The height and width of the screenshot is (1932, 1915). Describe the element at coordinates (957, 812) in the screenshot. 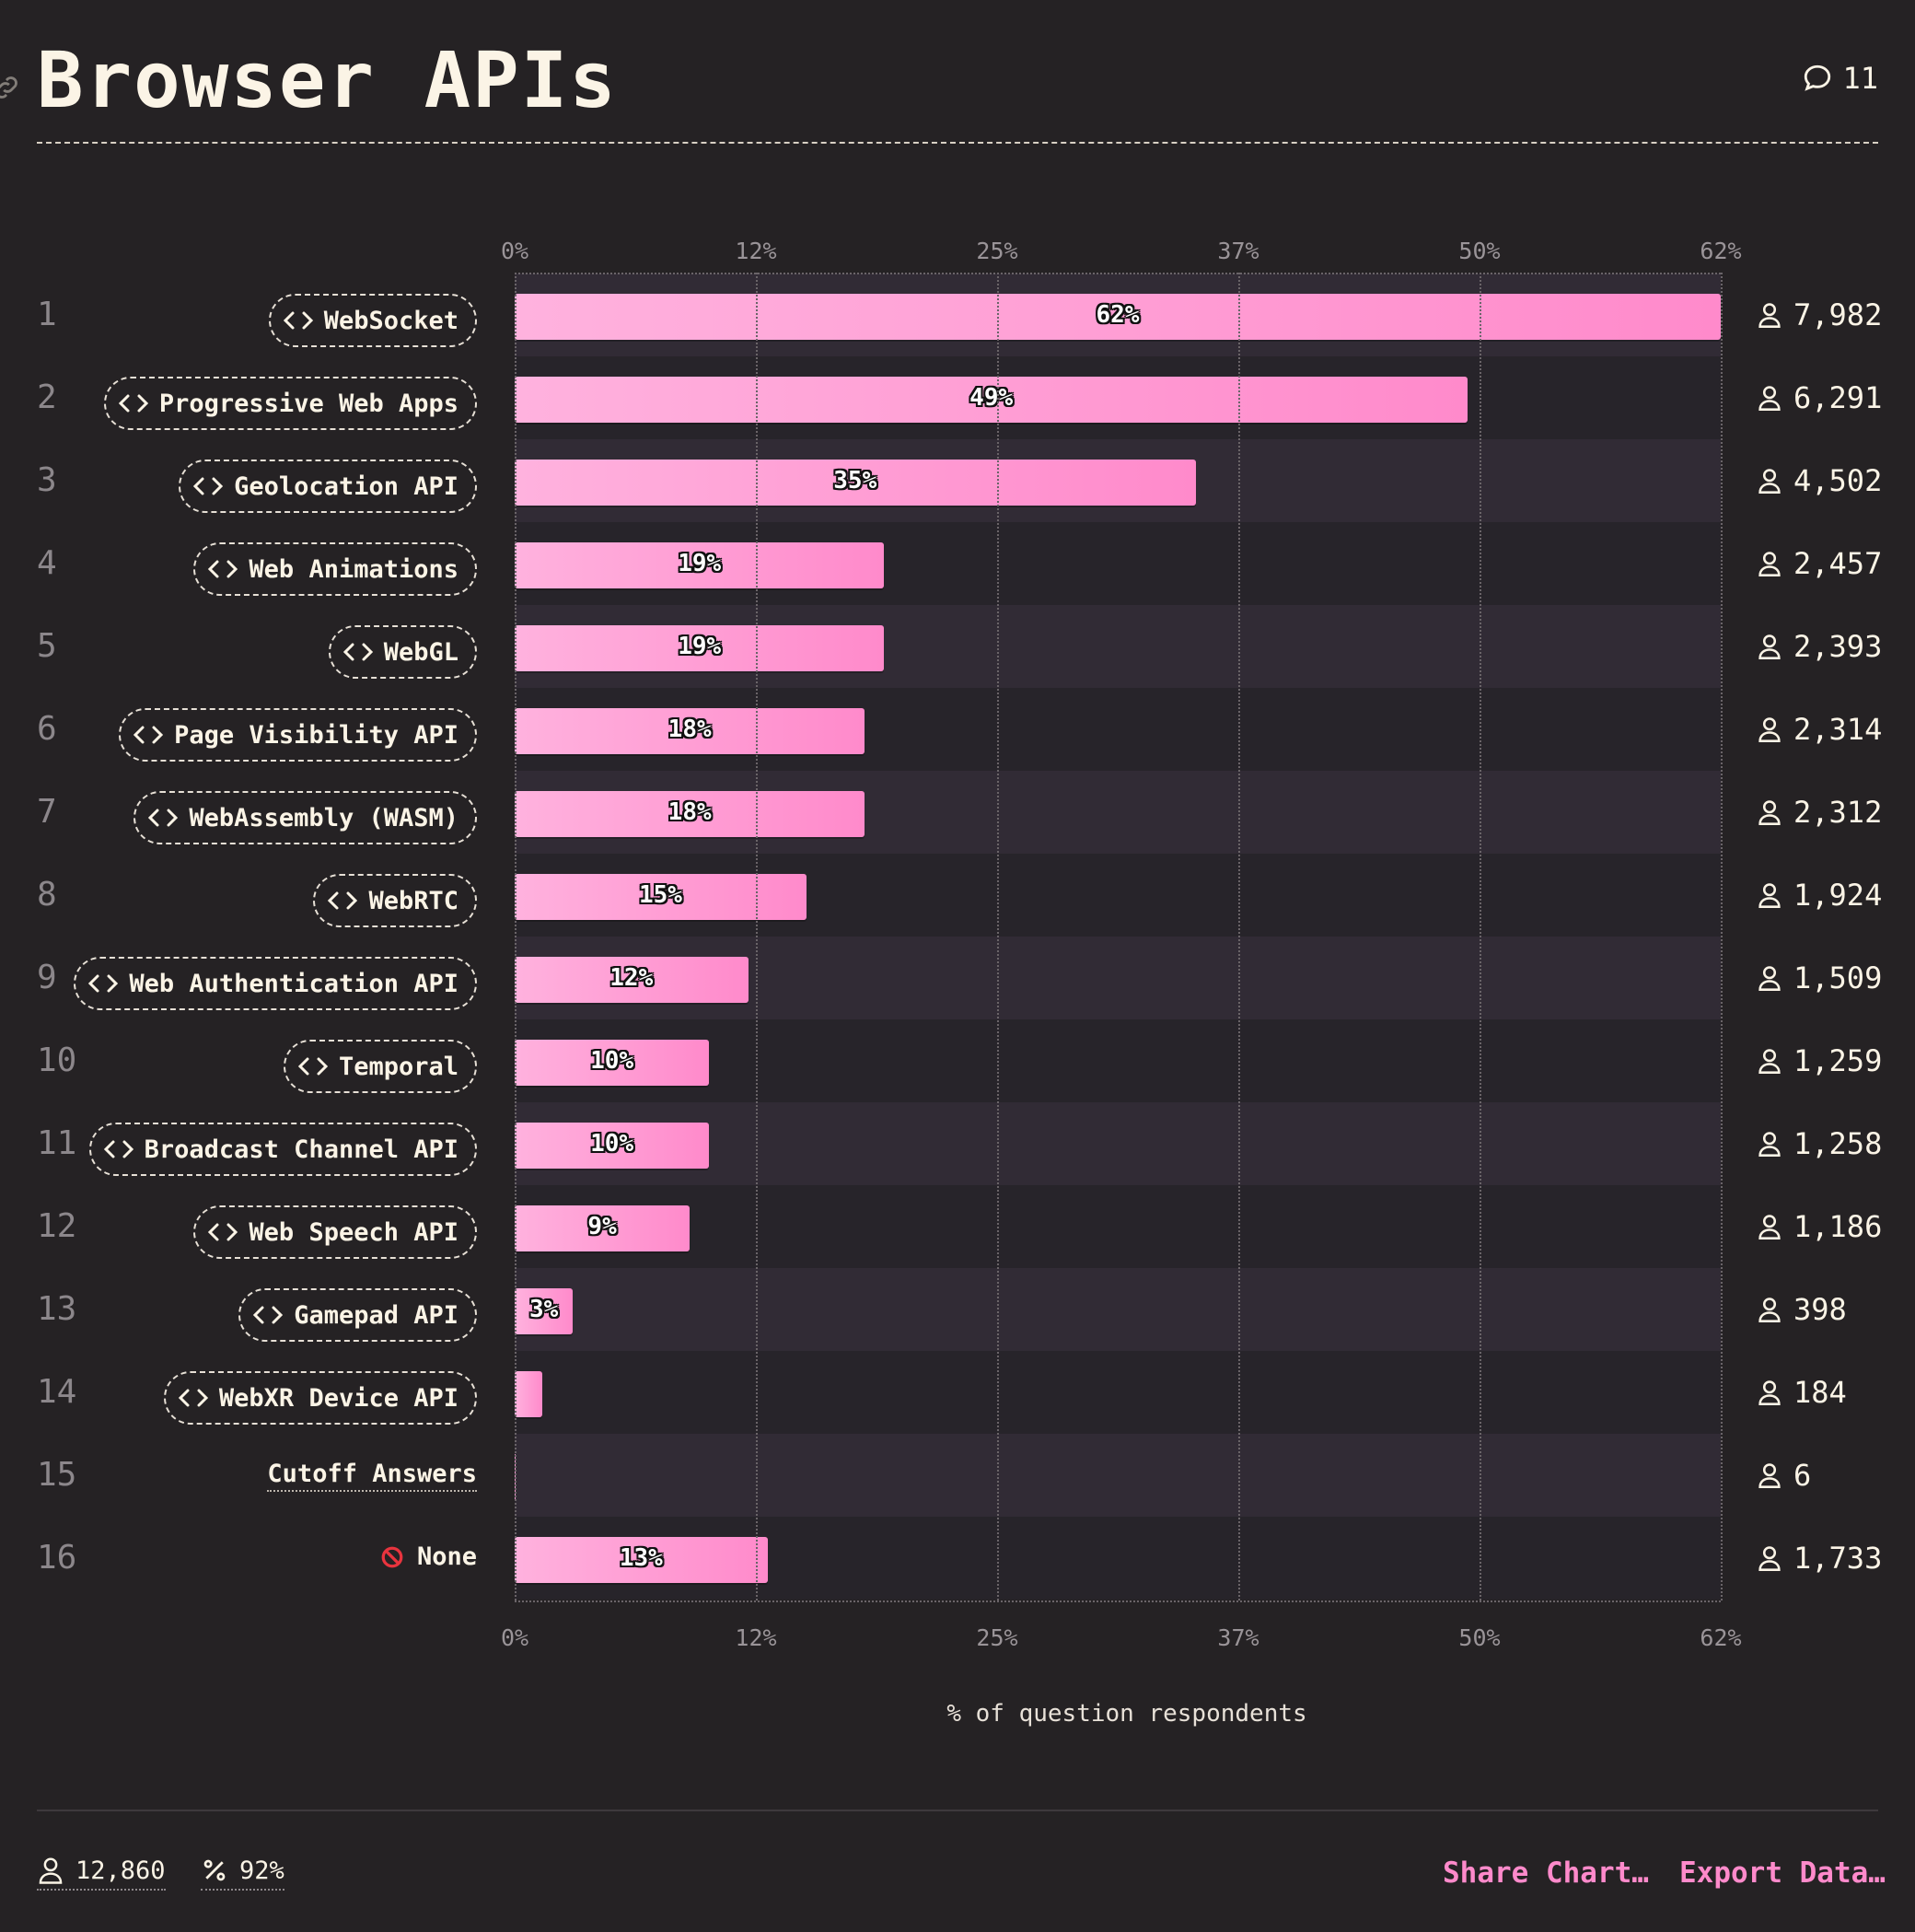

I see `chart-row: 7 WebAssembly (WASM) 18% 2,312` at that location.